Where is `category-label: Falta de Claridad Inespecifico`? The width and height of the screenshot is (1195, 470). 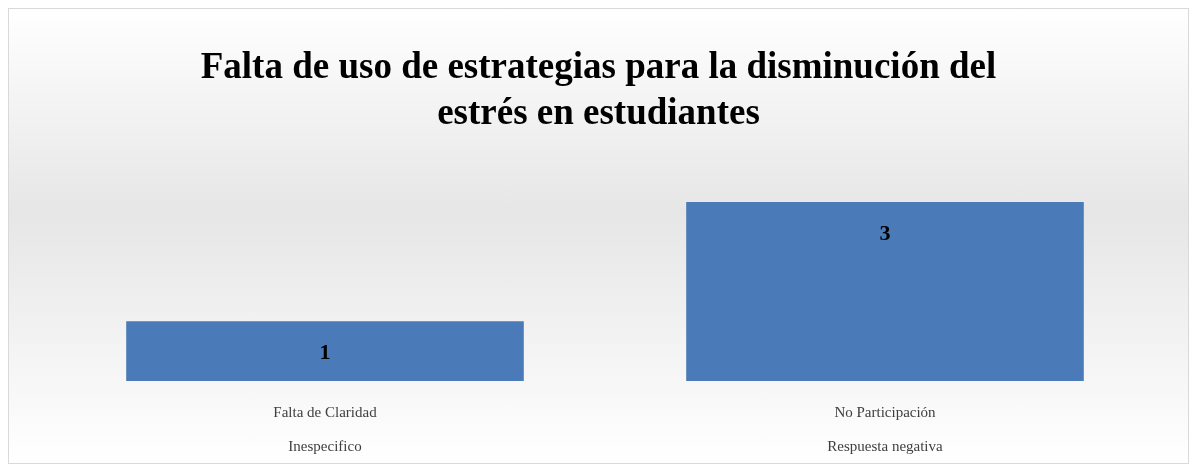 category-label: Falta de Claridad Inespecifico is located at coordinates (325, 429).